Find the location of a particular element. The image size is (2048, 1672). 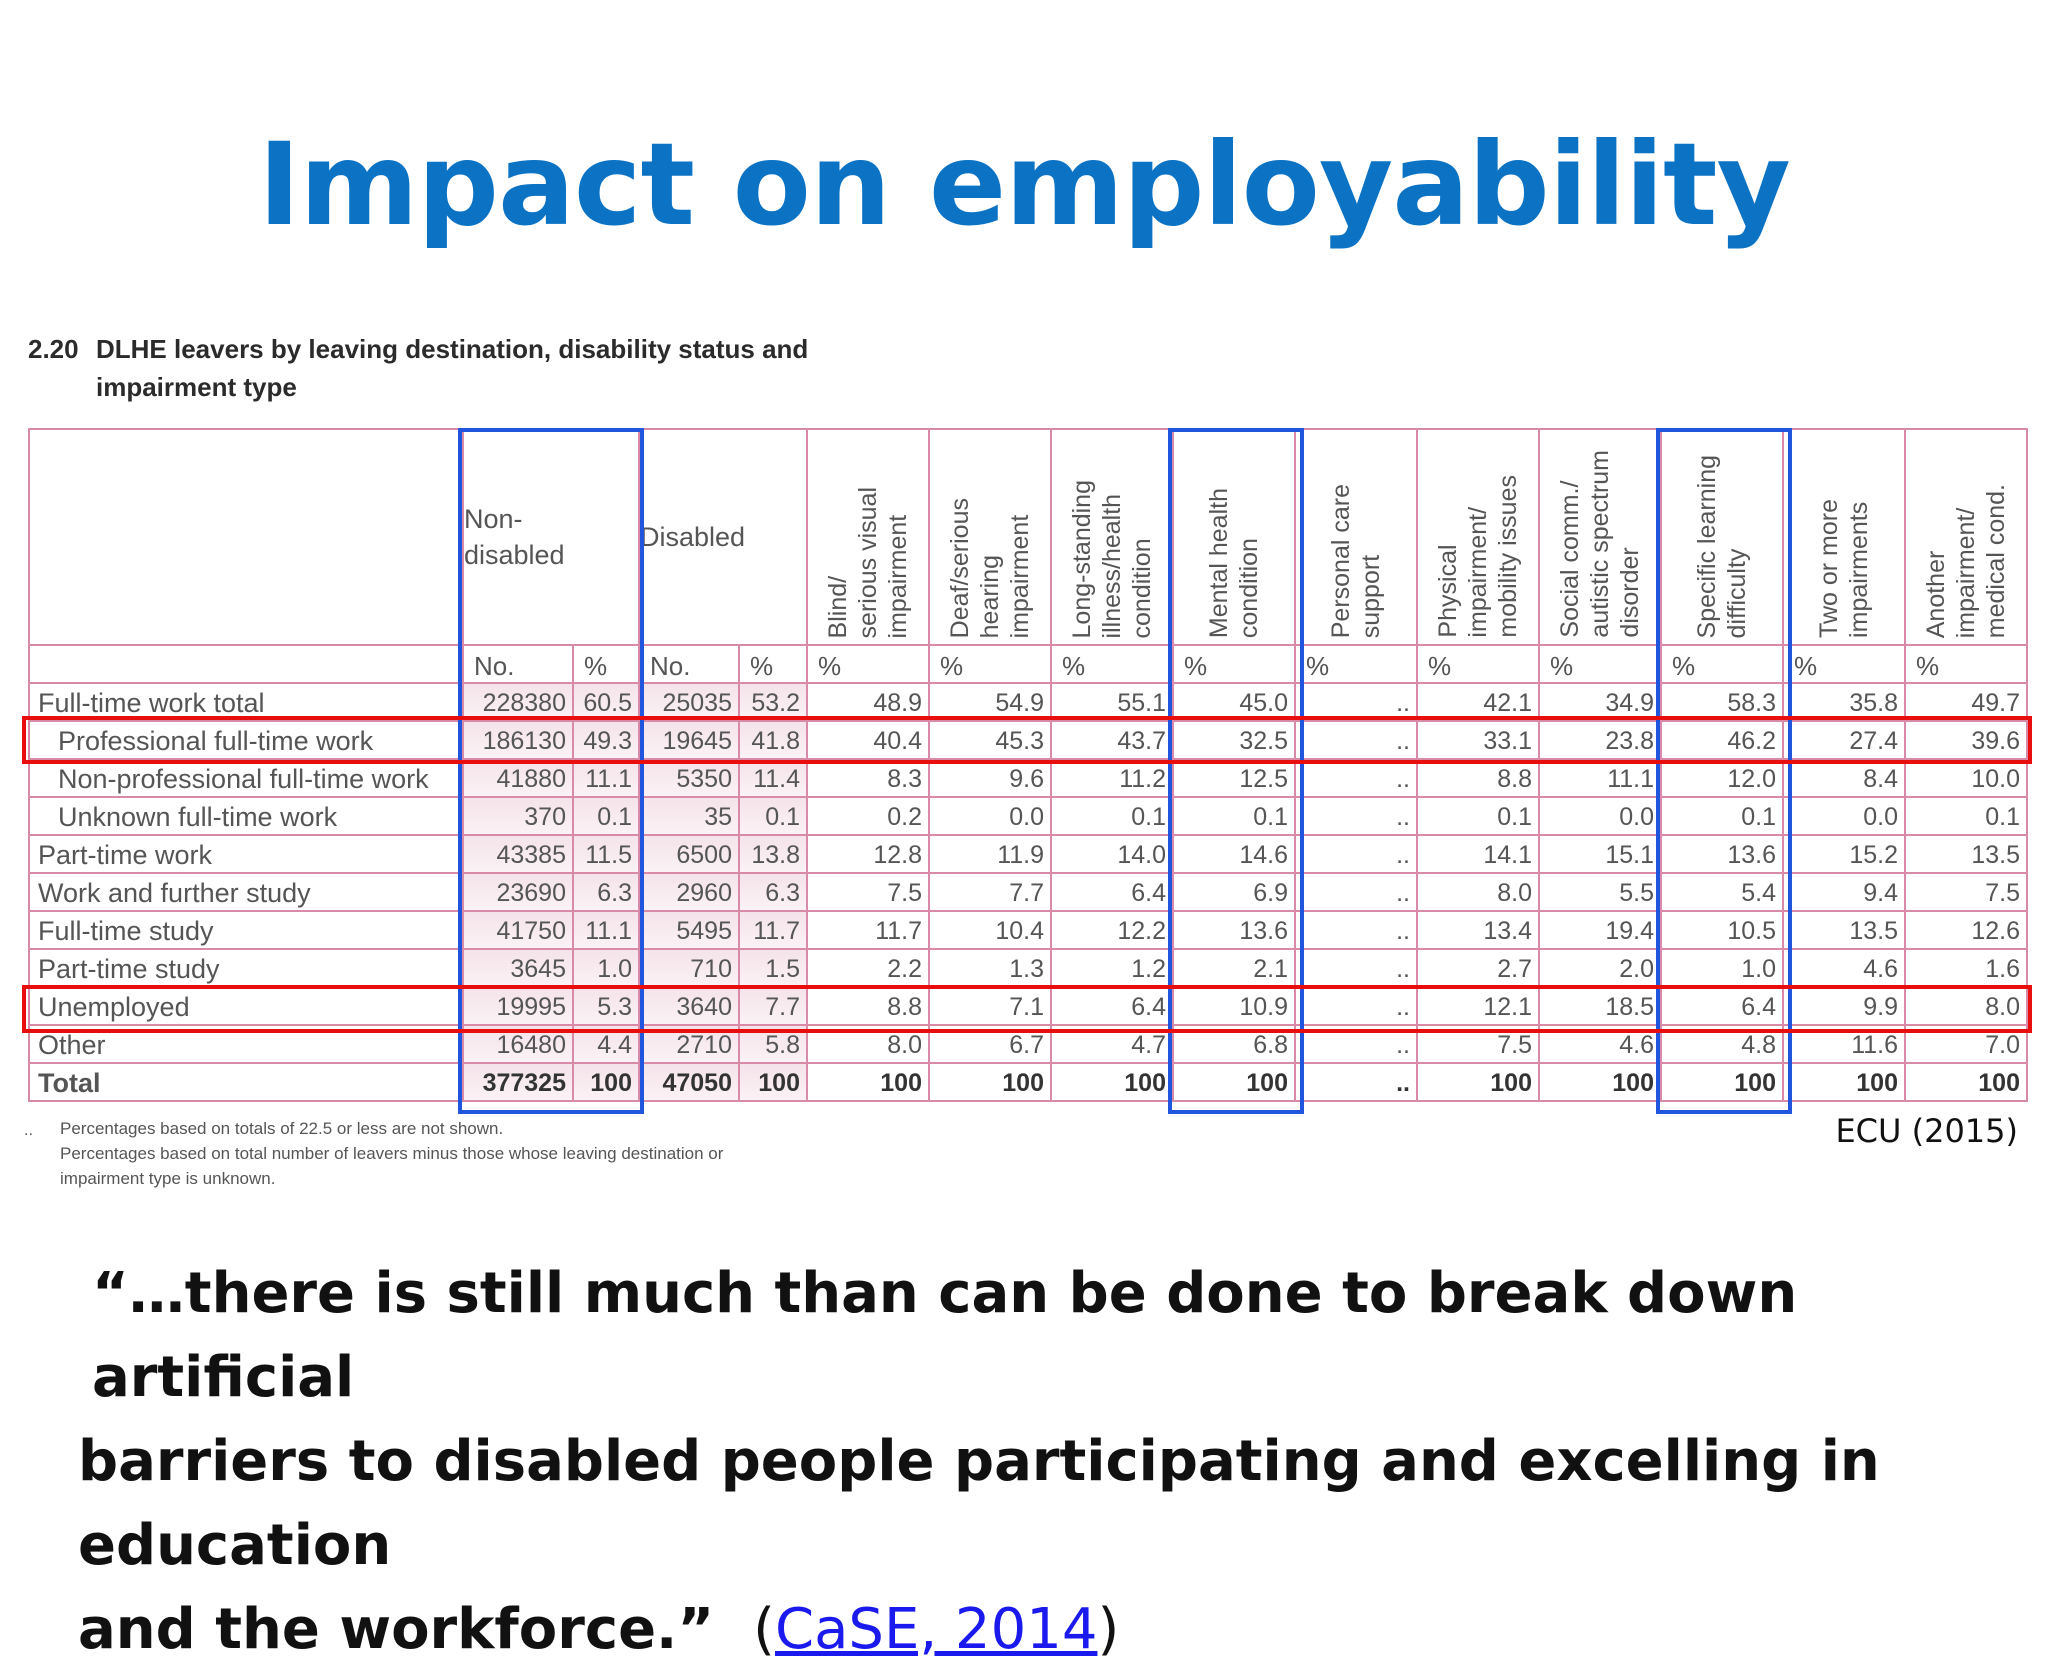

table-cell: 10.4 is located at coordinates (990, 930).